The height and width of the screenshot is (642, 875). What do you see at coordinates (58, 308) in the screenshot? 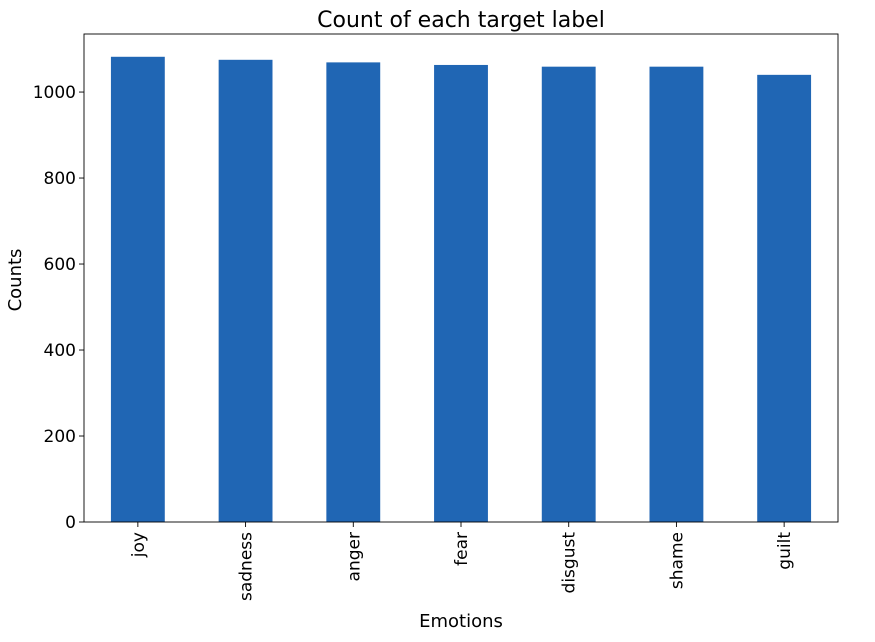
I see `y-axis-ticks: 0 200 400 600 800 1000` at bounding box center [58, 308].